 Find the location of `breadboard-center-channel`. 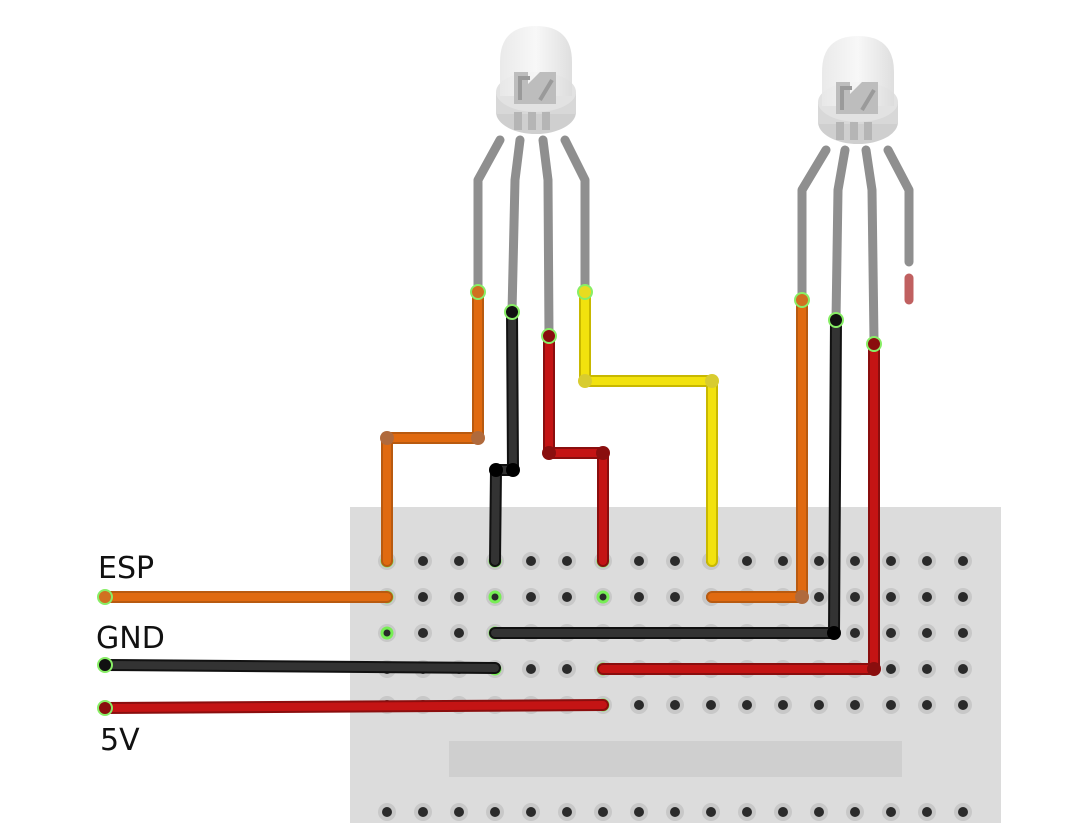

breadboard-center-channel is located at coordinates (675, 759).